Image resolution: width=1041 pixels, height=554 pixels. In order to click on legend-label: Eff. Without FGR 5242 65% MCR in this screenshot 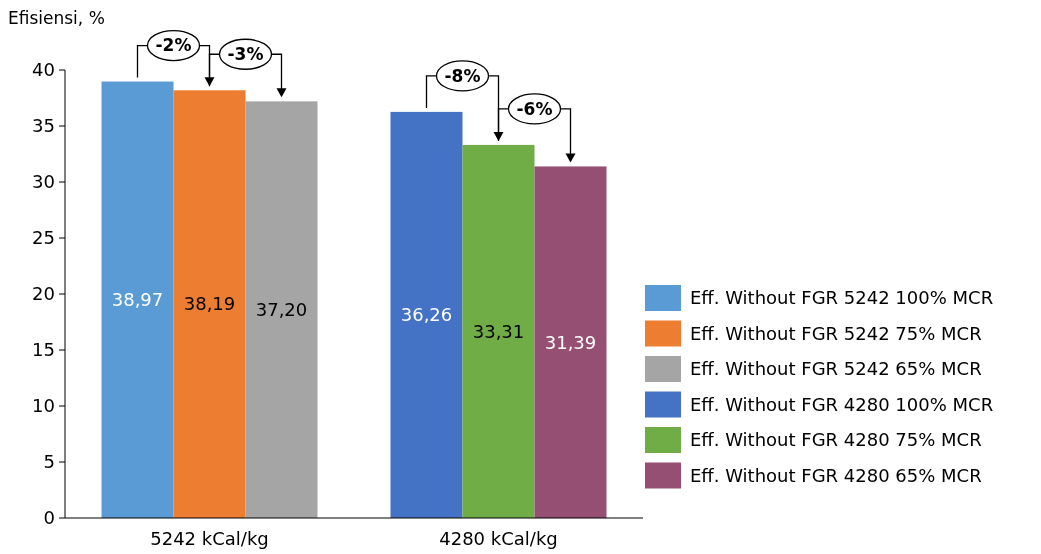, I will do `click(836, 369)`.